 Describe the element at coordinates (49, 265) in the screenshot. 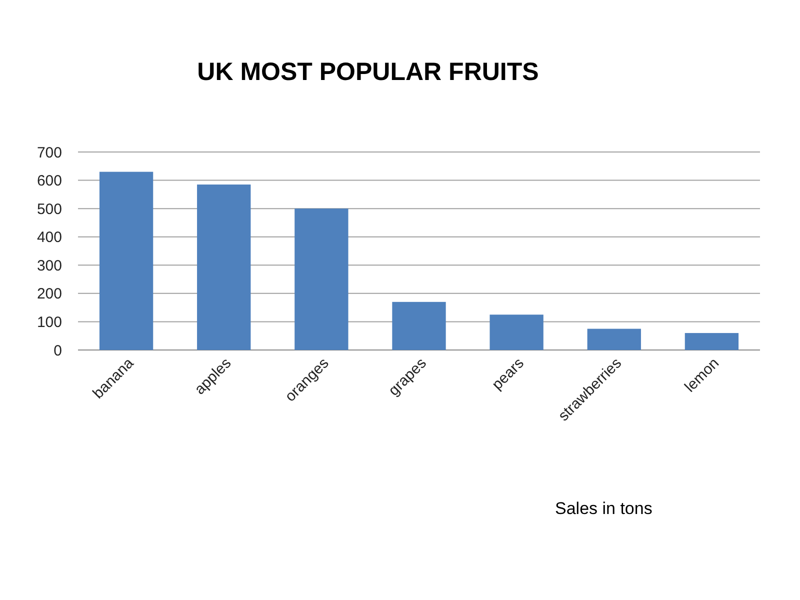

I see `y-tick-label: 300` at that location.